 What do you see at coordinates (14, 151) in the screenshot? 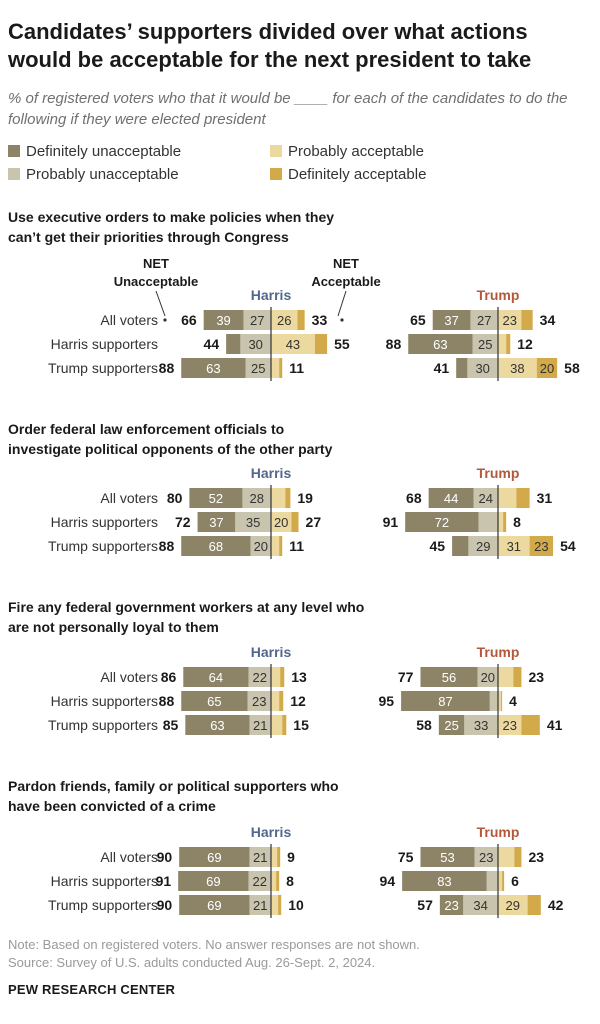
I see `legend-swatch-definitely-unacceptable` at bounding box center [14, 151].